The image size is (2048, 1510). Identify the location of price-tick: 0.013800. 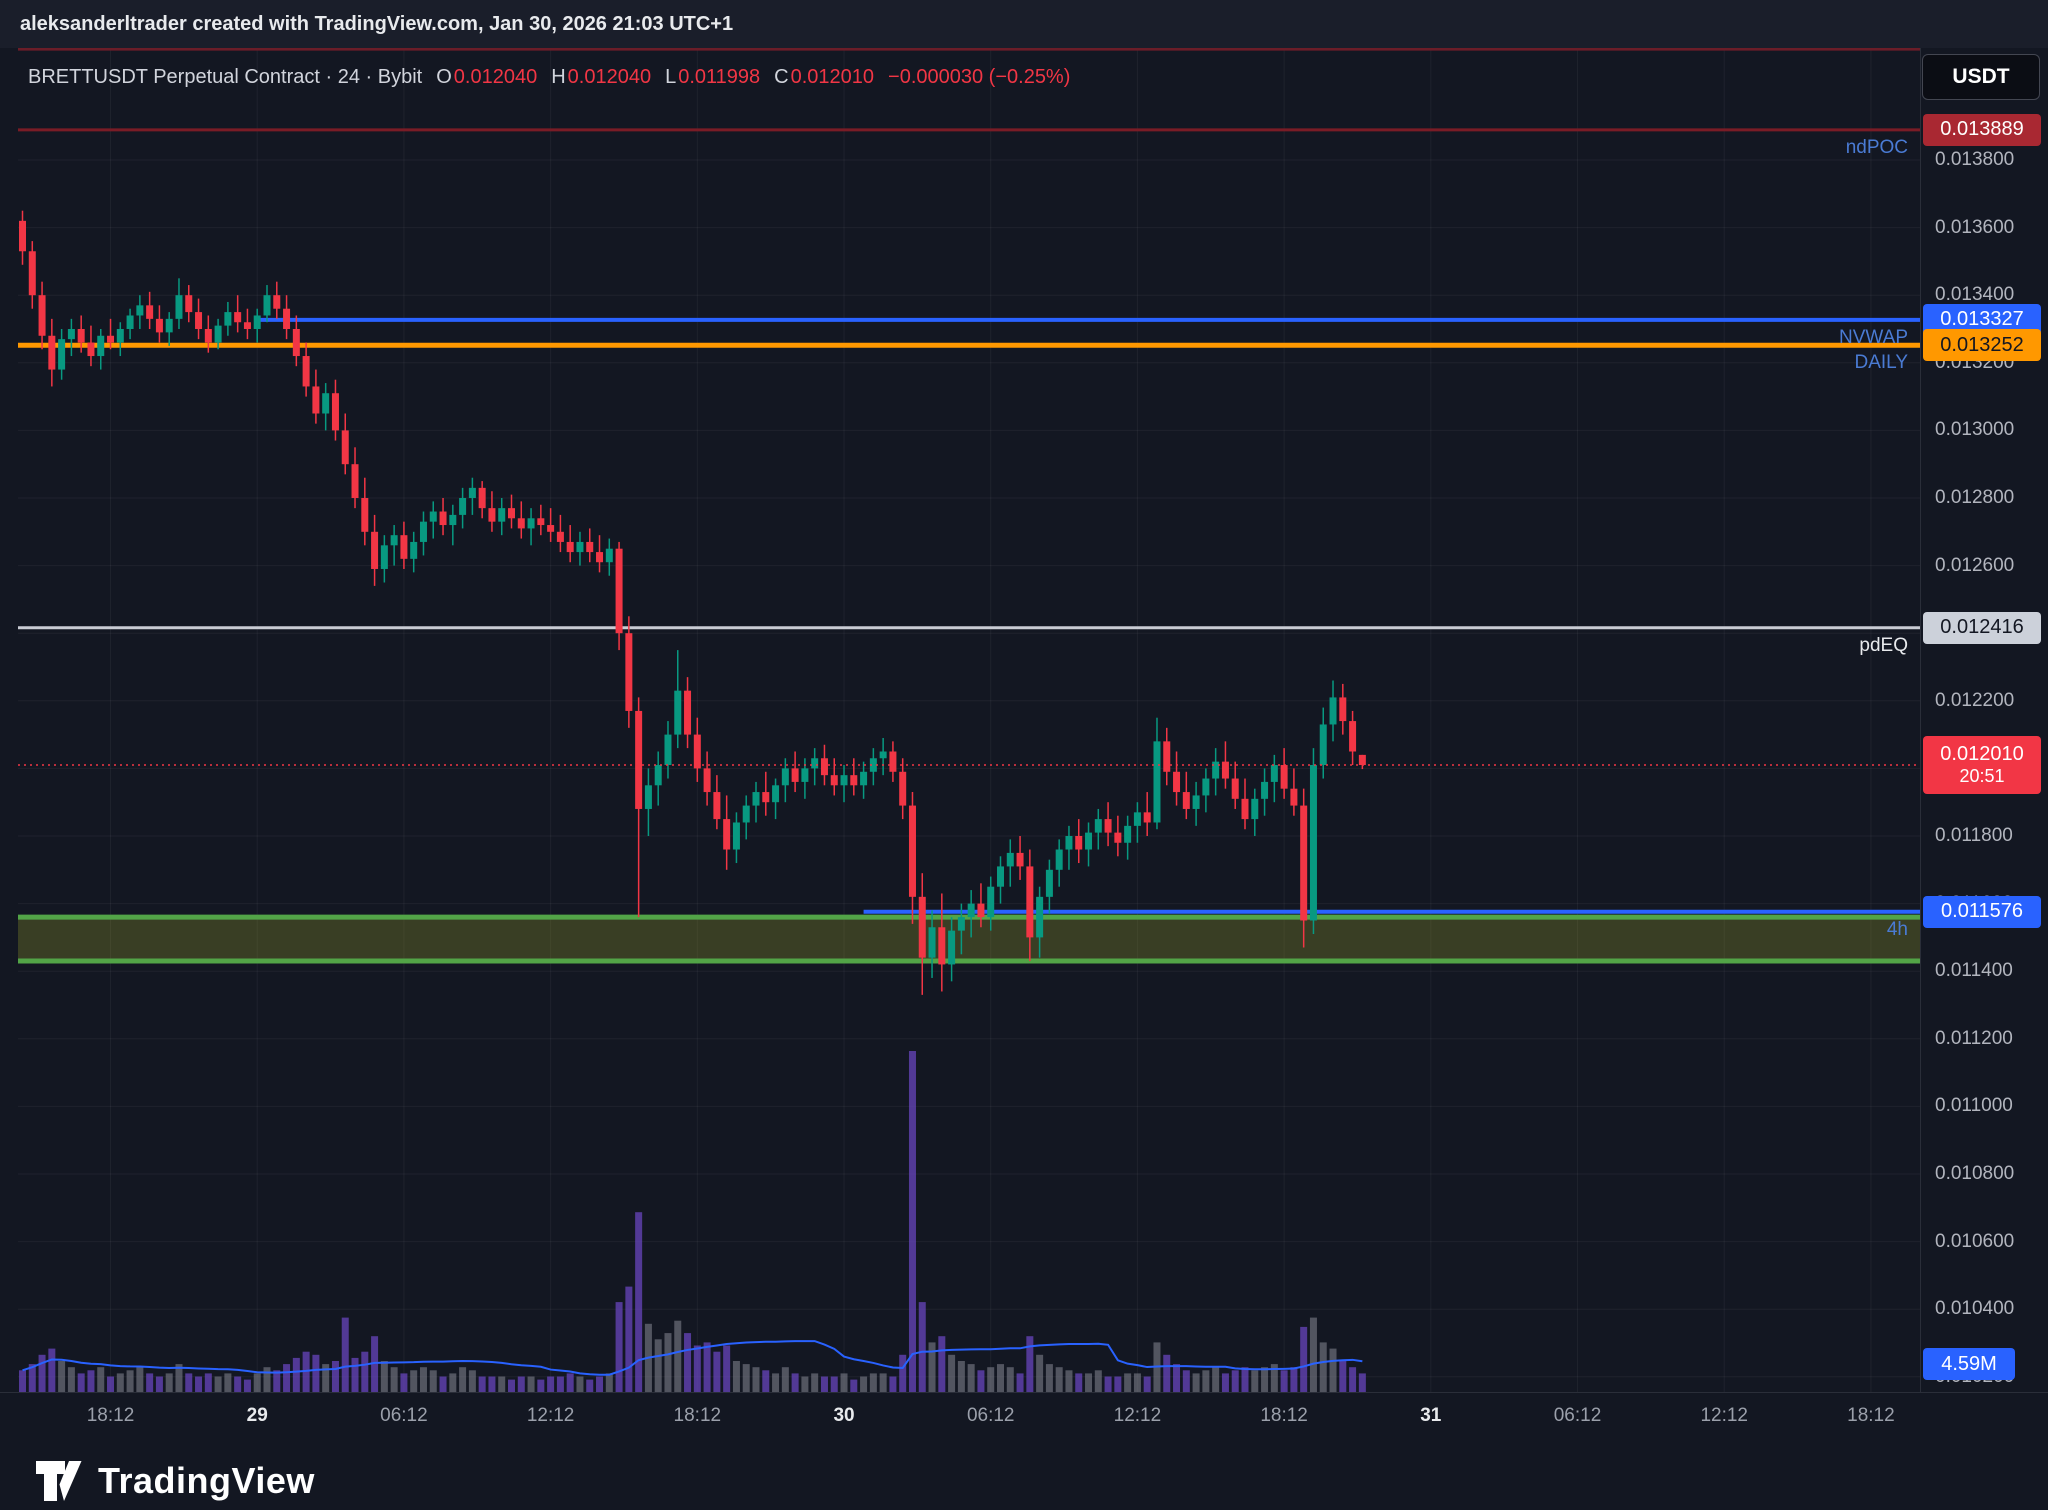
(1975, 159).